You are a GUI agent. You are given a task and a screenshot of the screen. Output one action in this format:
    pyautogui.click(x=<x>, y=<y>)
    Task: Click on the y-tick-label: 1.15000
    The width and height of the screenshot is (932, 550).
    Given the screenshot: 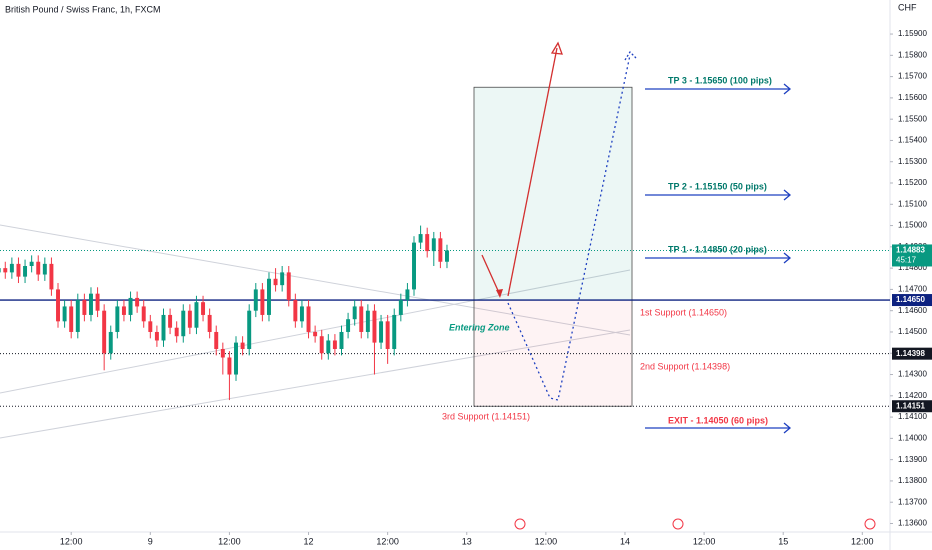 What is the action you would take?
    pyautogui.click(x=912, y=225)
    